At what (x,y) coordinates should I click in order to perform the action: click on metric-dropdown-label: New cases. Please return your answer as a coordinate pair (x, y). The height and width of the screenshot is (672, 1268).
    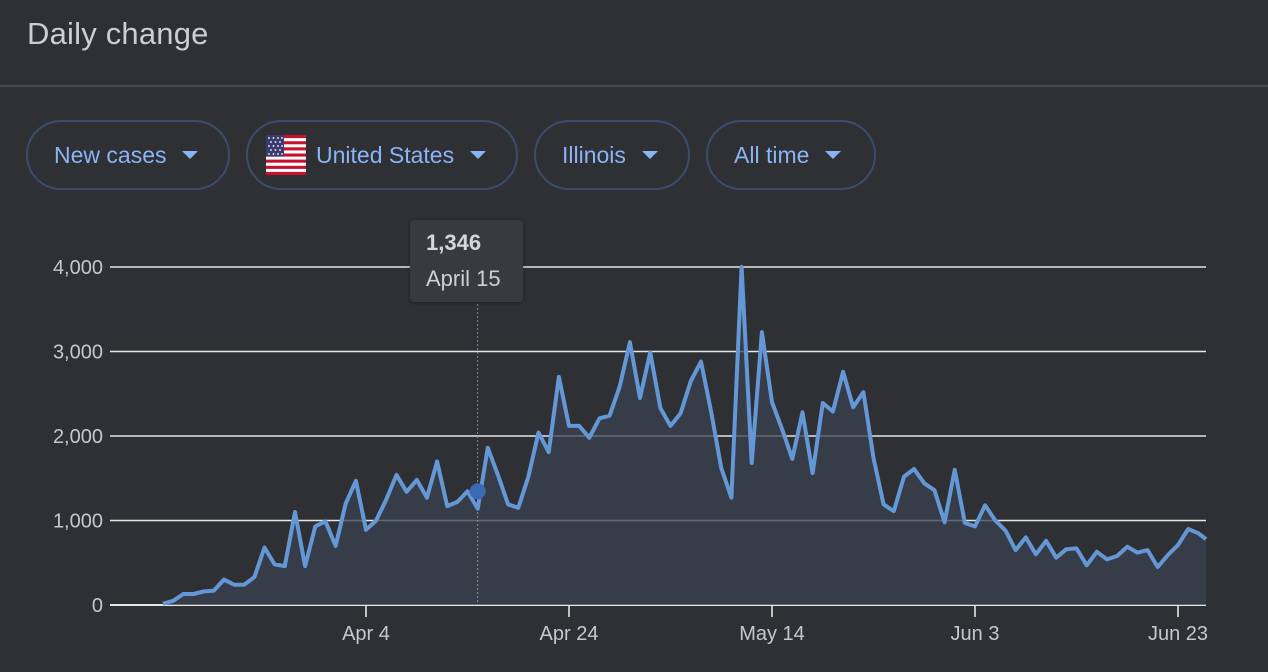
    Looking at the image, I should click on (110, 155).